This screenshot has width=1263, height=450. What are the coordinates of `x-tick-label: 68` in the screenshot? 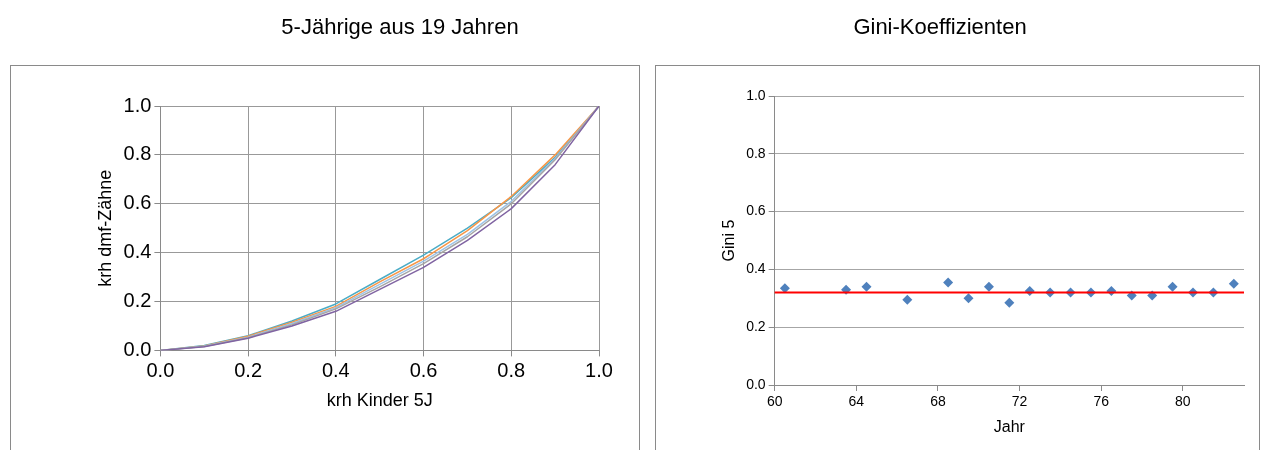 It's located at (938, 401).